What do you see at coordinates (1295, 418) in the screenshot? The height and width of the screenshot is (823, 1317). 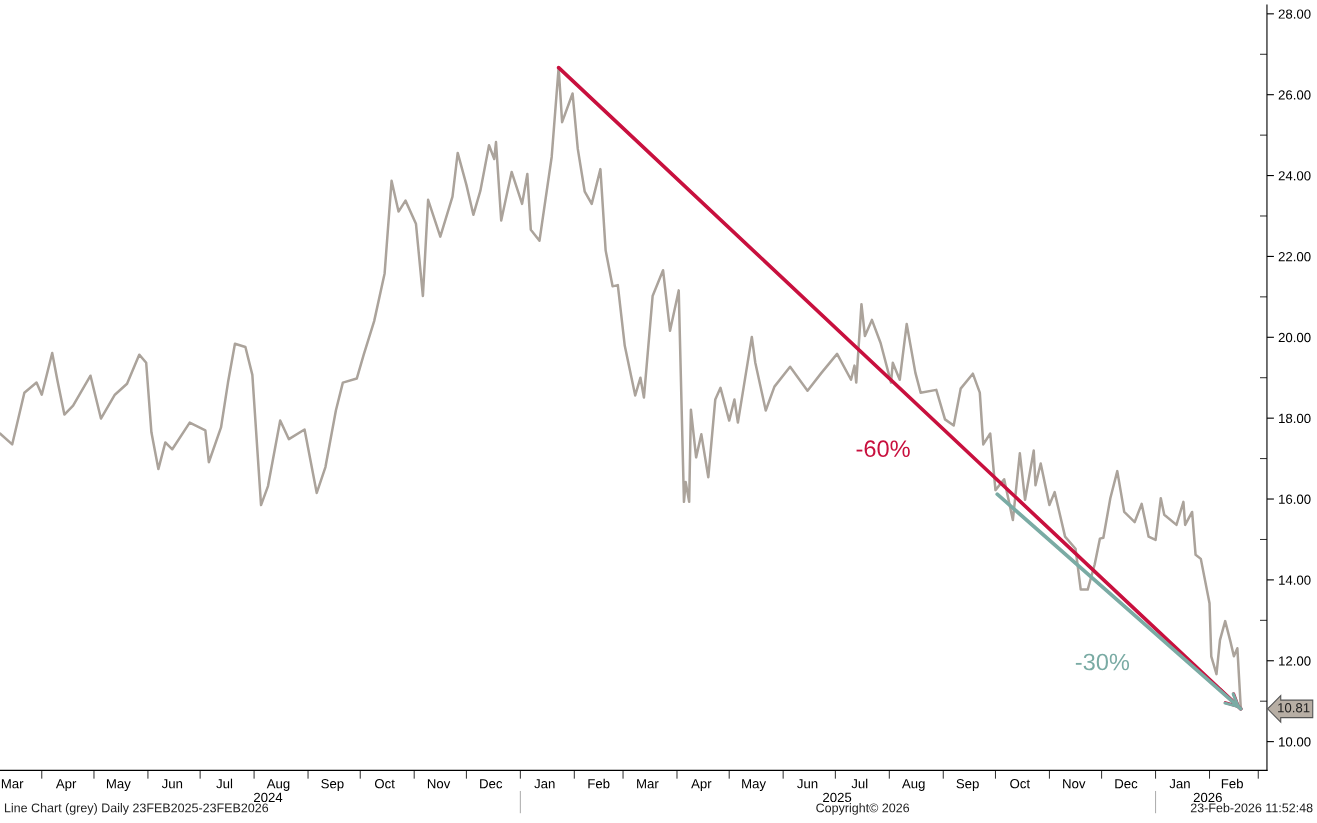 I see `y-tick-label: 18.00` at bounding box center [1295, 418].